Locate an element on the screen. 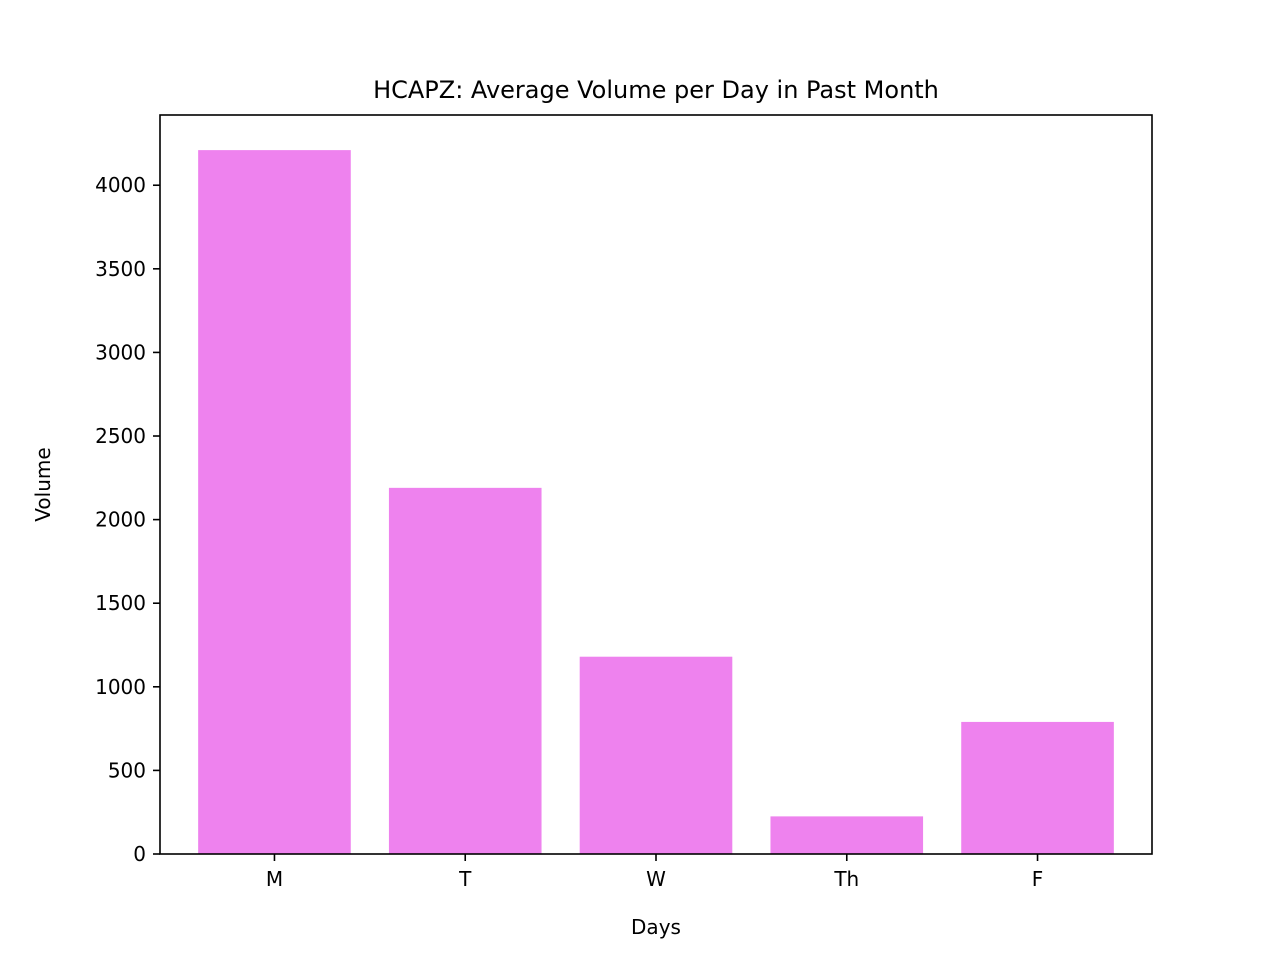 The height and width of the screenshot is (964, 1280). x-tick-label: W is located at coordinates (656, 879).